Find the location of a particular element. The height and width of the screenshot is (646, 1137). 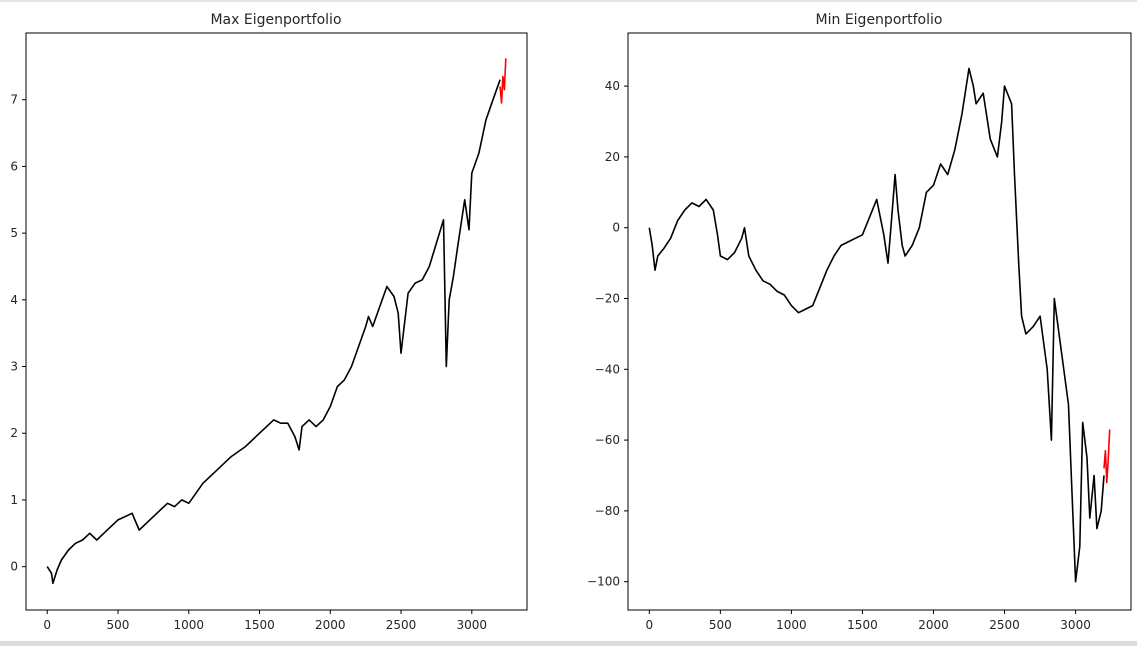

y-tick-label: −40 is located at coordinates (607, 369).